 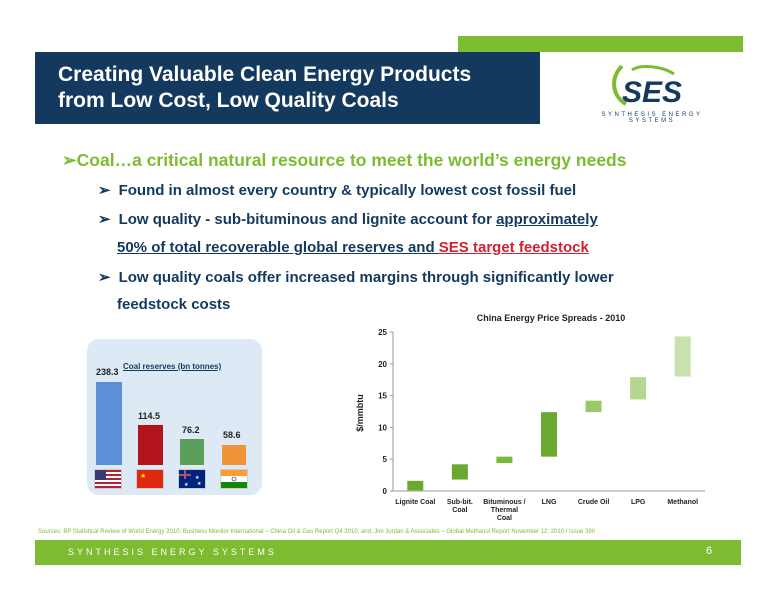 What do you see at coordinates (107, 372) in the screenshot?
I see `reserve-value-usa: 238.3` at bounding box center [107, 372].